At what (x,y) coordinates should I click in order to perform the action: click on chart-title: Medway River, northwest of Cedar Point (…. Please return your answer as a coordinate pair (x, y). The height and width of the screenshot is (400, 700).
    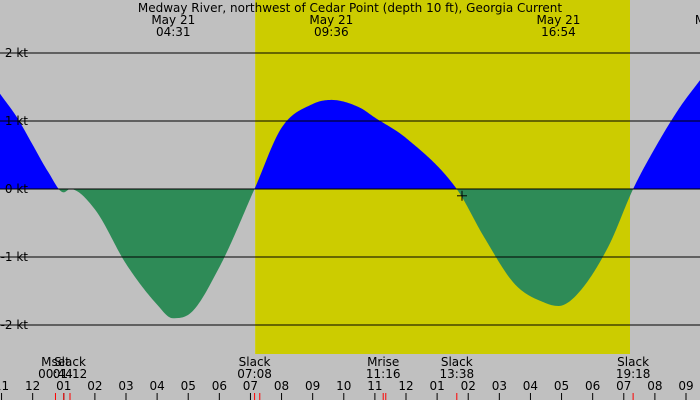
    Looking at the image, I should click on (350, 8).